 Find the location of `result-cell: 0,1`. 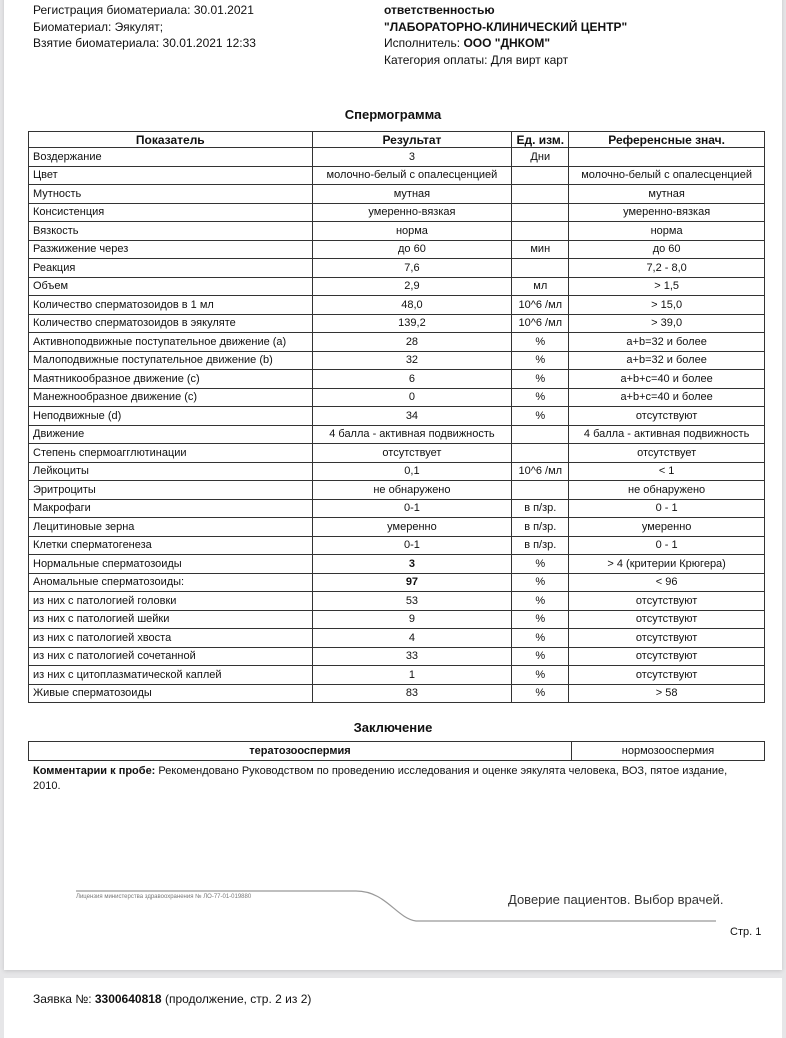

result-cell: 0,1 is located at coordinates (412, 471).